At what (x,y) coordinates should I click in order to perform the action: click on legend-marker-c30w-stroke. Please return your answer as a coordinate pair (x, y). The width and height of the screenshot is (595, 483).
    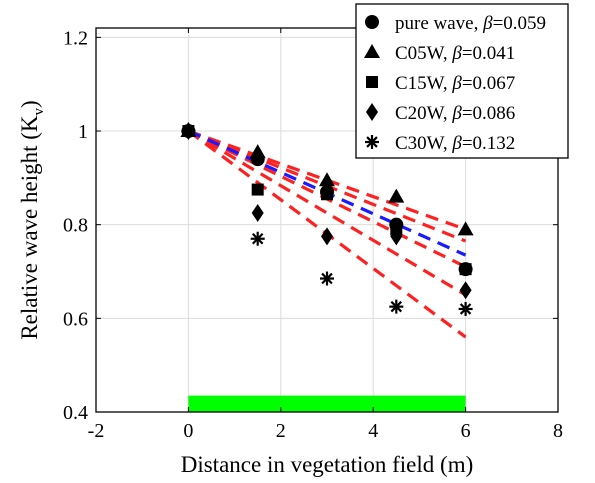
    Looking at the image, I should click on (372, 142).